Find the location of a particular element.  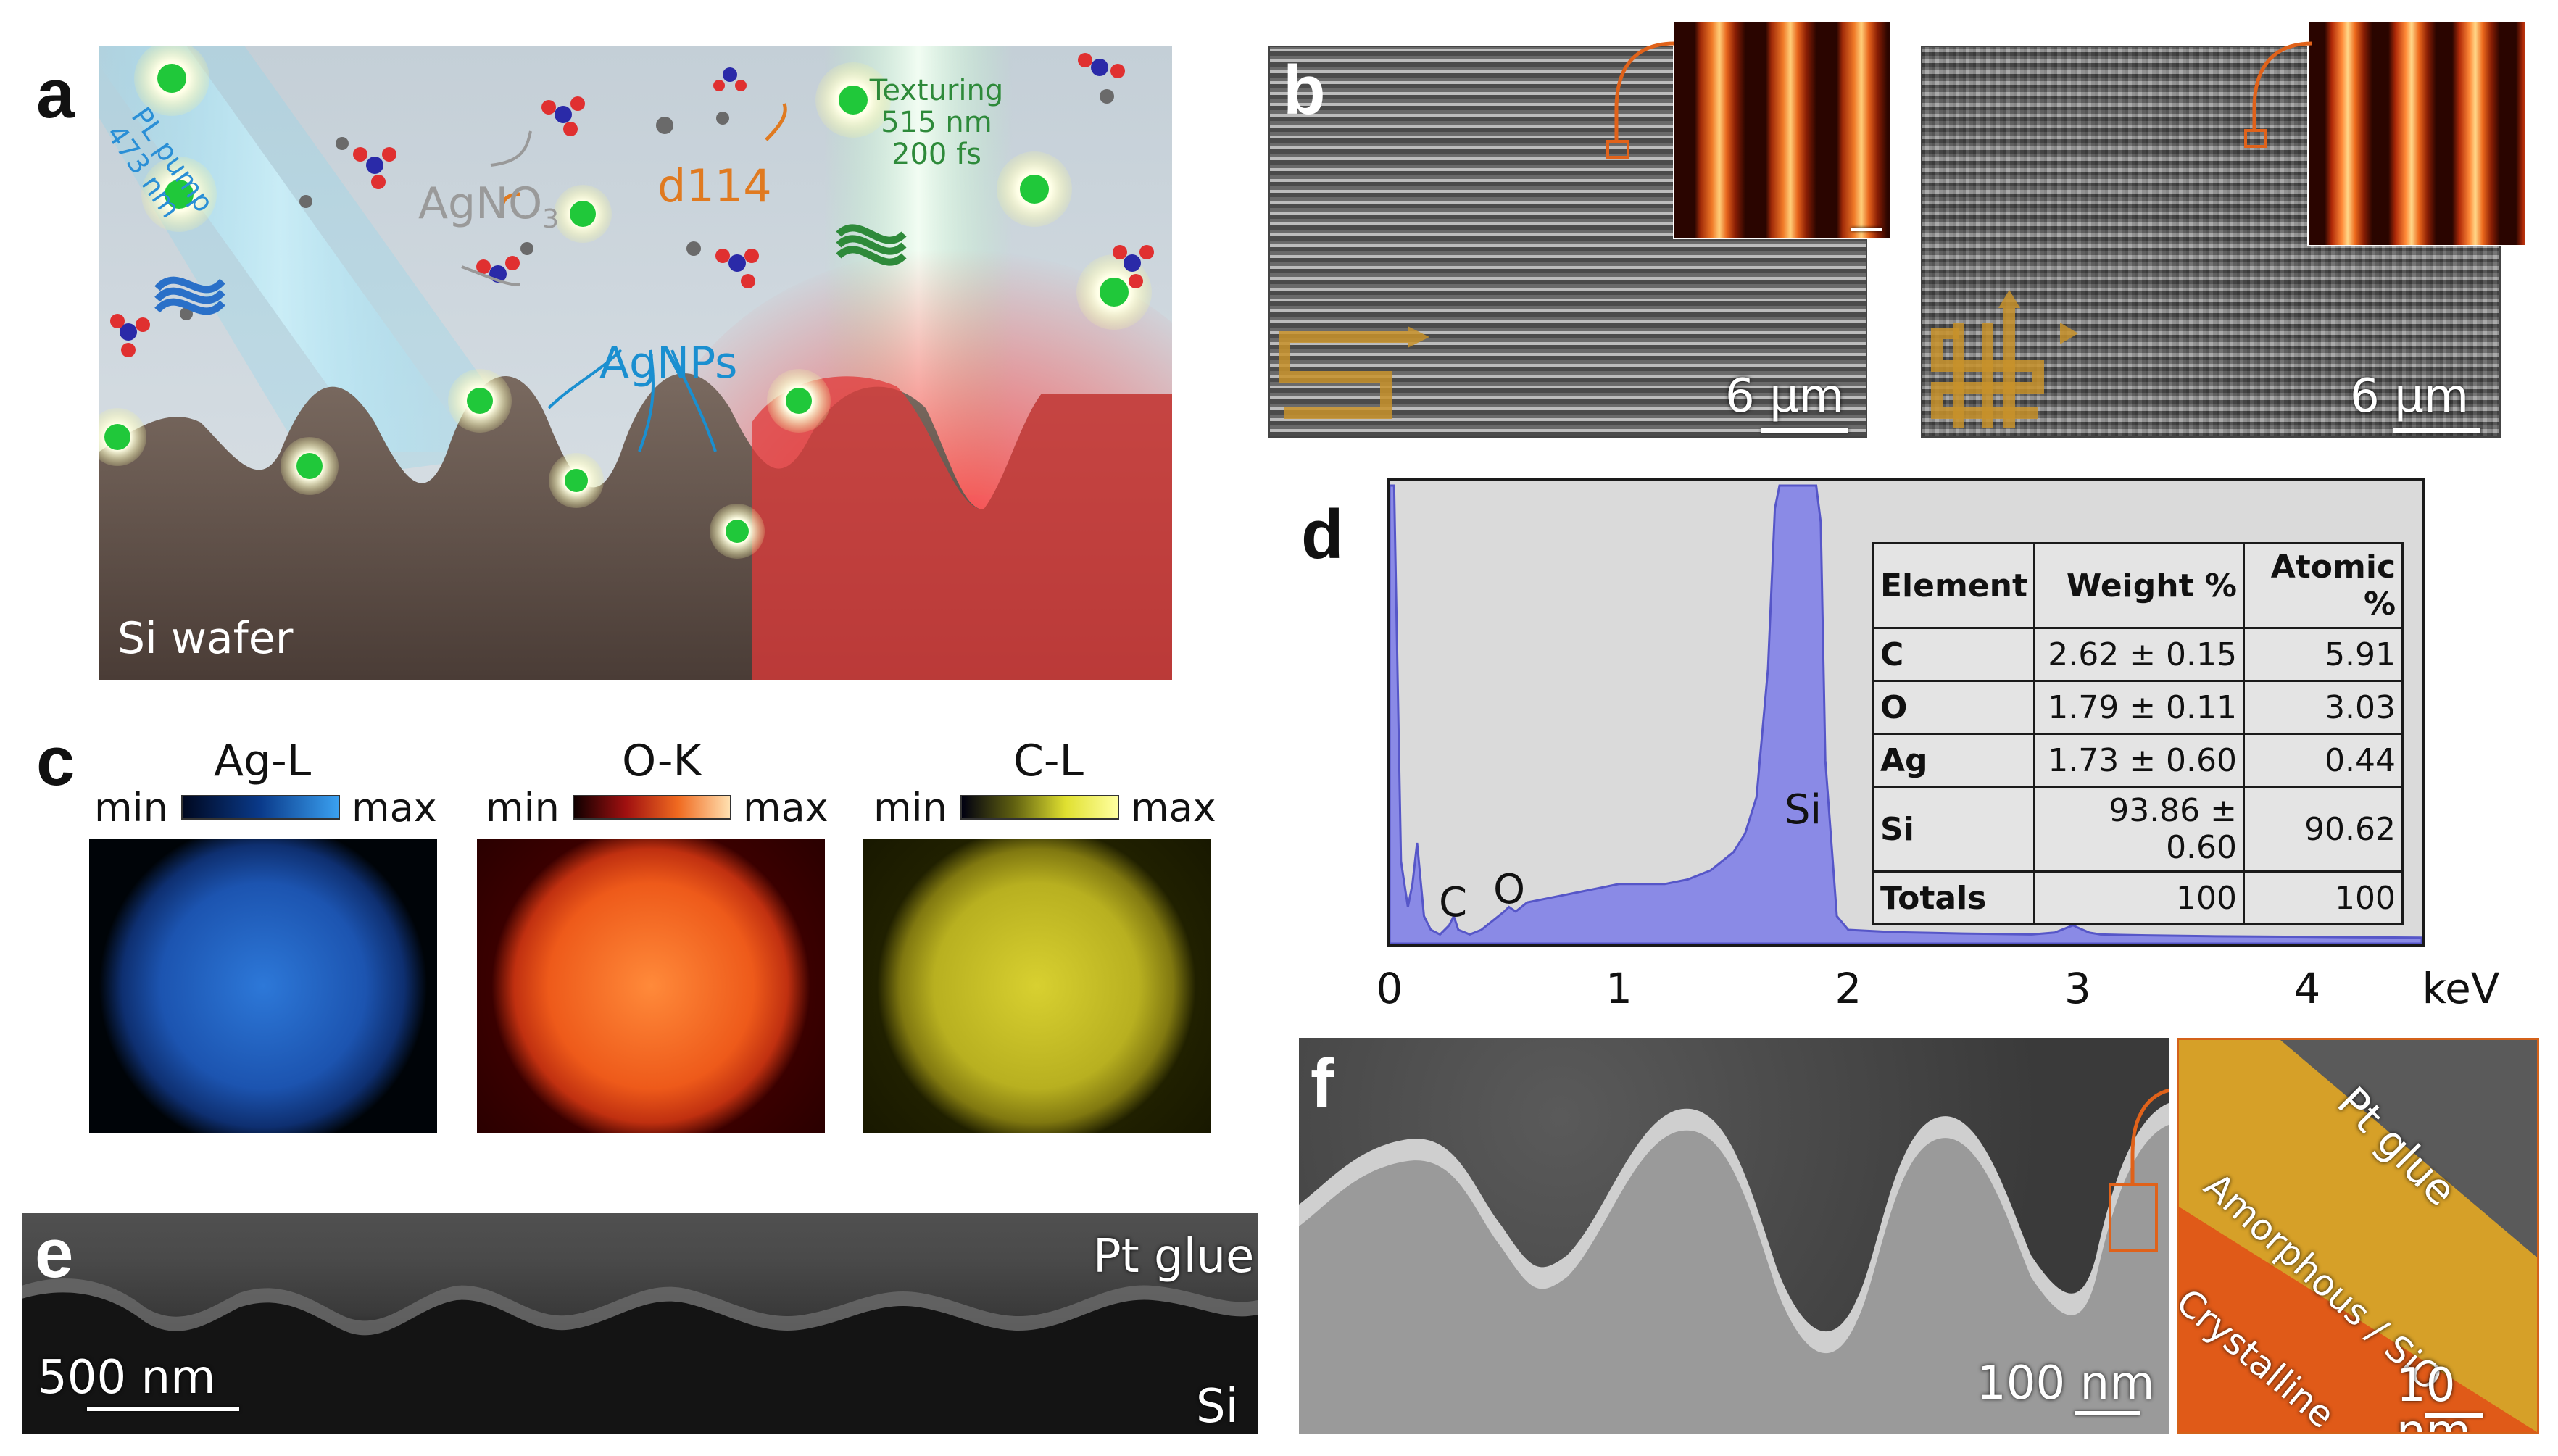

eds-spectrum-svg is located at coordinates (1906, 714).